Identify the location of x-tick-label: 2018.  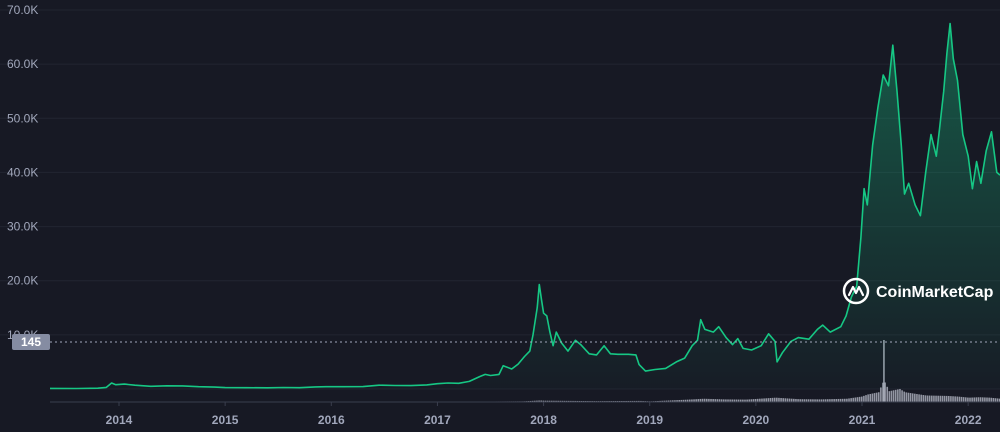
(543, 420).